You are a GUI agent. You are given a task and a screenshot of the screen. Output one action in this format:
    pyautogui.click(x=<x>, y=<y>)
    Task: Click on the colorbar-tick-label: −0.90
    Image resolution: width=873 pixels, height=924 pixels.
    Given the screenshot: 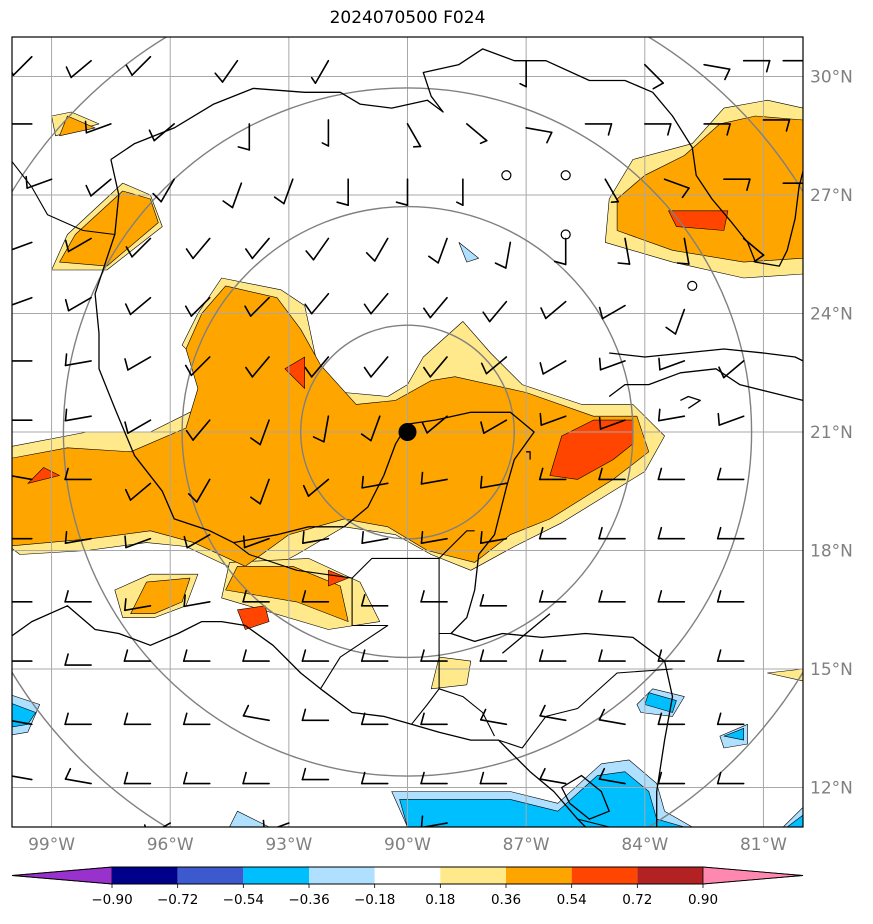 What is the action you would take?
    pyautogui.click(x=111, y=900)
    